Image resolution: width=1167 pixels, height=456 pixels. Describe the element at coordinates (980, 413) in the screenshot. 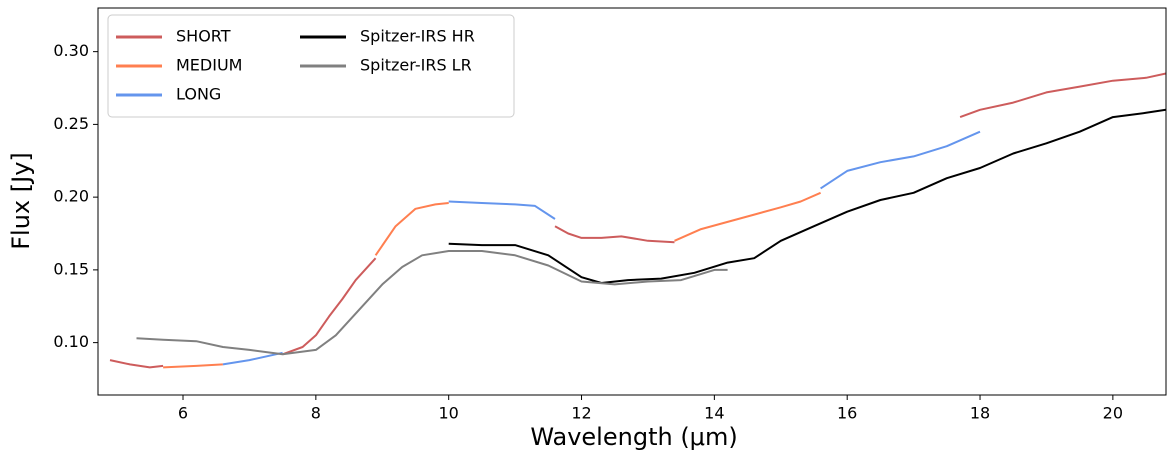

I see `x-tick-label: 18` at that location.